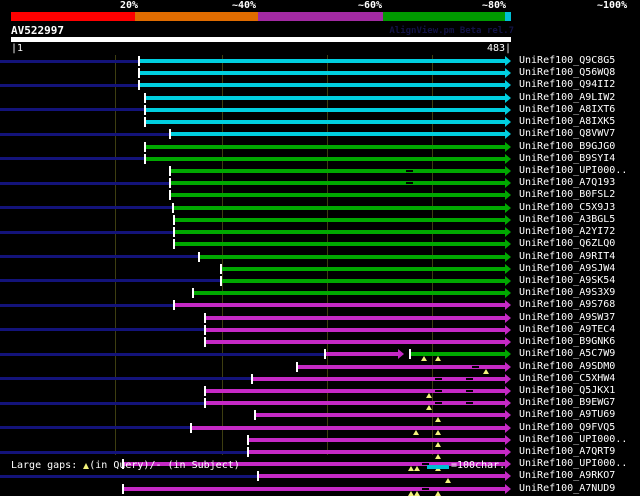 The width and height of the screenshot is (640, 496). What do you see at coordinates (567, 219) in the screenshot?
I see `hit-label: UniRef100_A3BGL5` at bounding box center [567, 219].